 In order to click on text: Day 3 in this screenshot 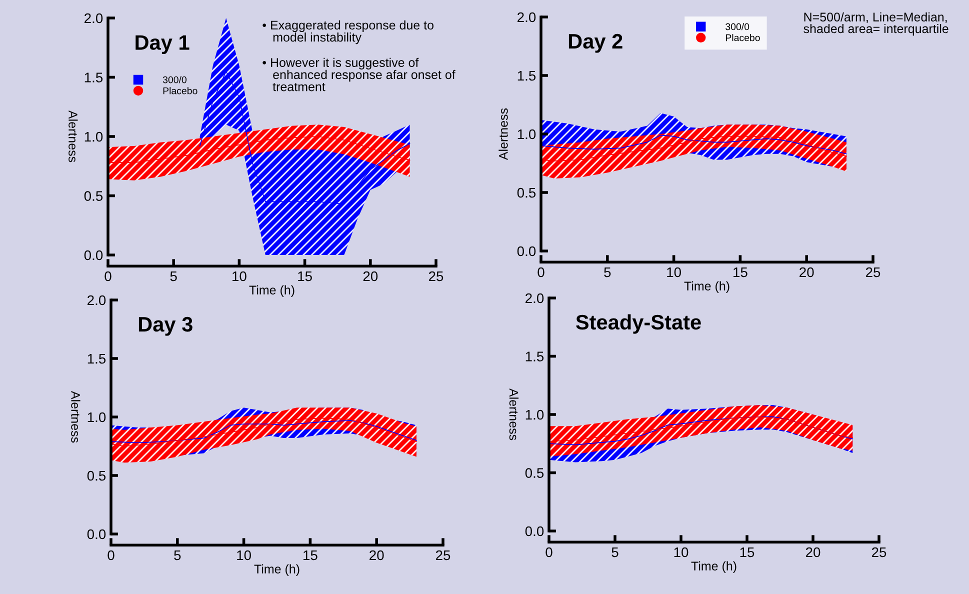, I will do `click(165, 326)`.